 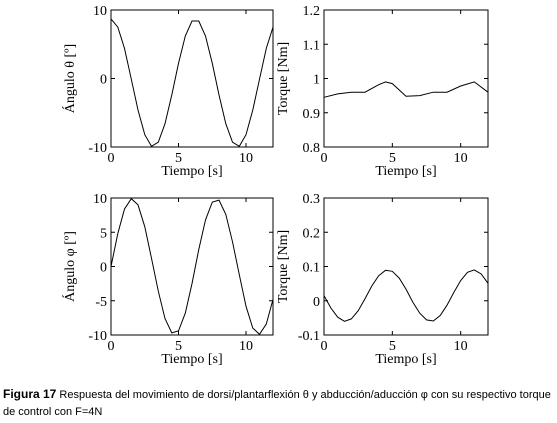 I want to click on y-tick-label: 0.8, so click(x=312, y=148).